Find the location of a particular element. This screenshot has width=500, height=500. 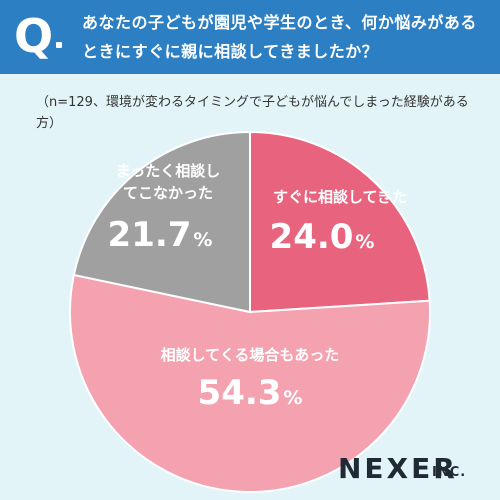

slice-value-2: 54.3% is located at coordinates (250, 393).